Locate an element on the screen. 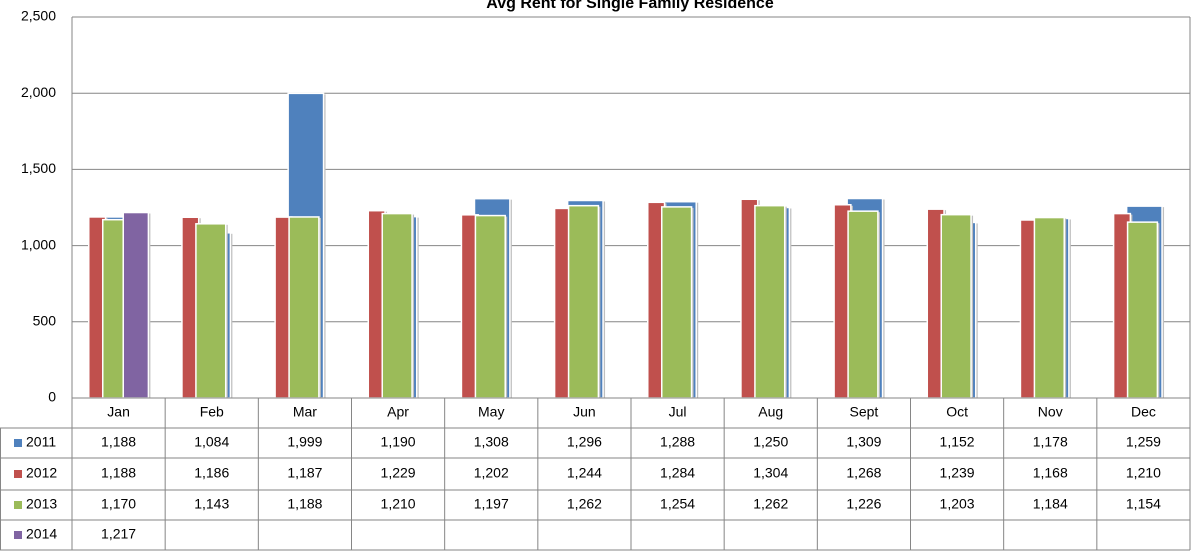  data-label: 1,203 is located at coordinates (957, 504).